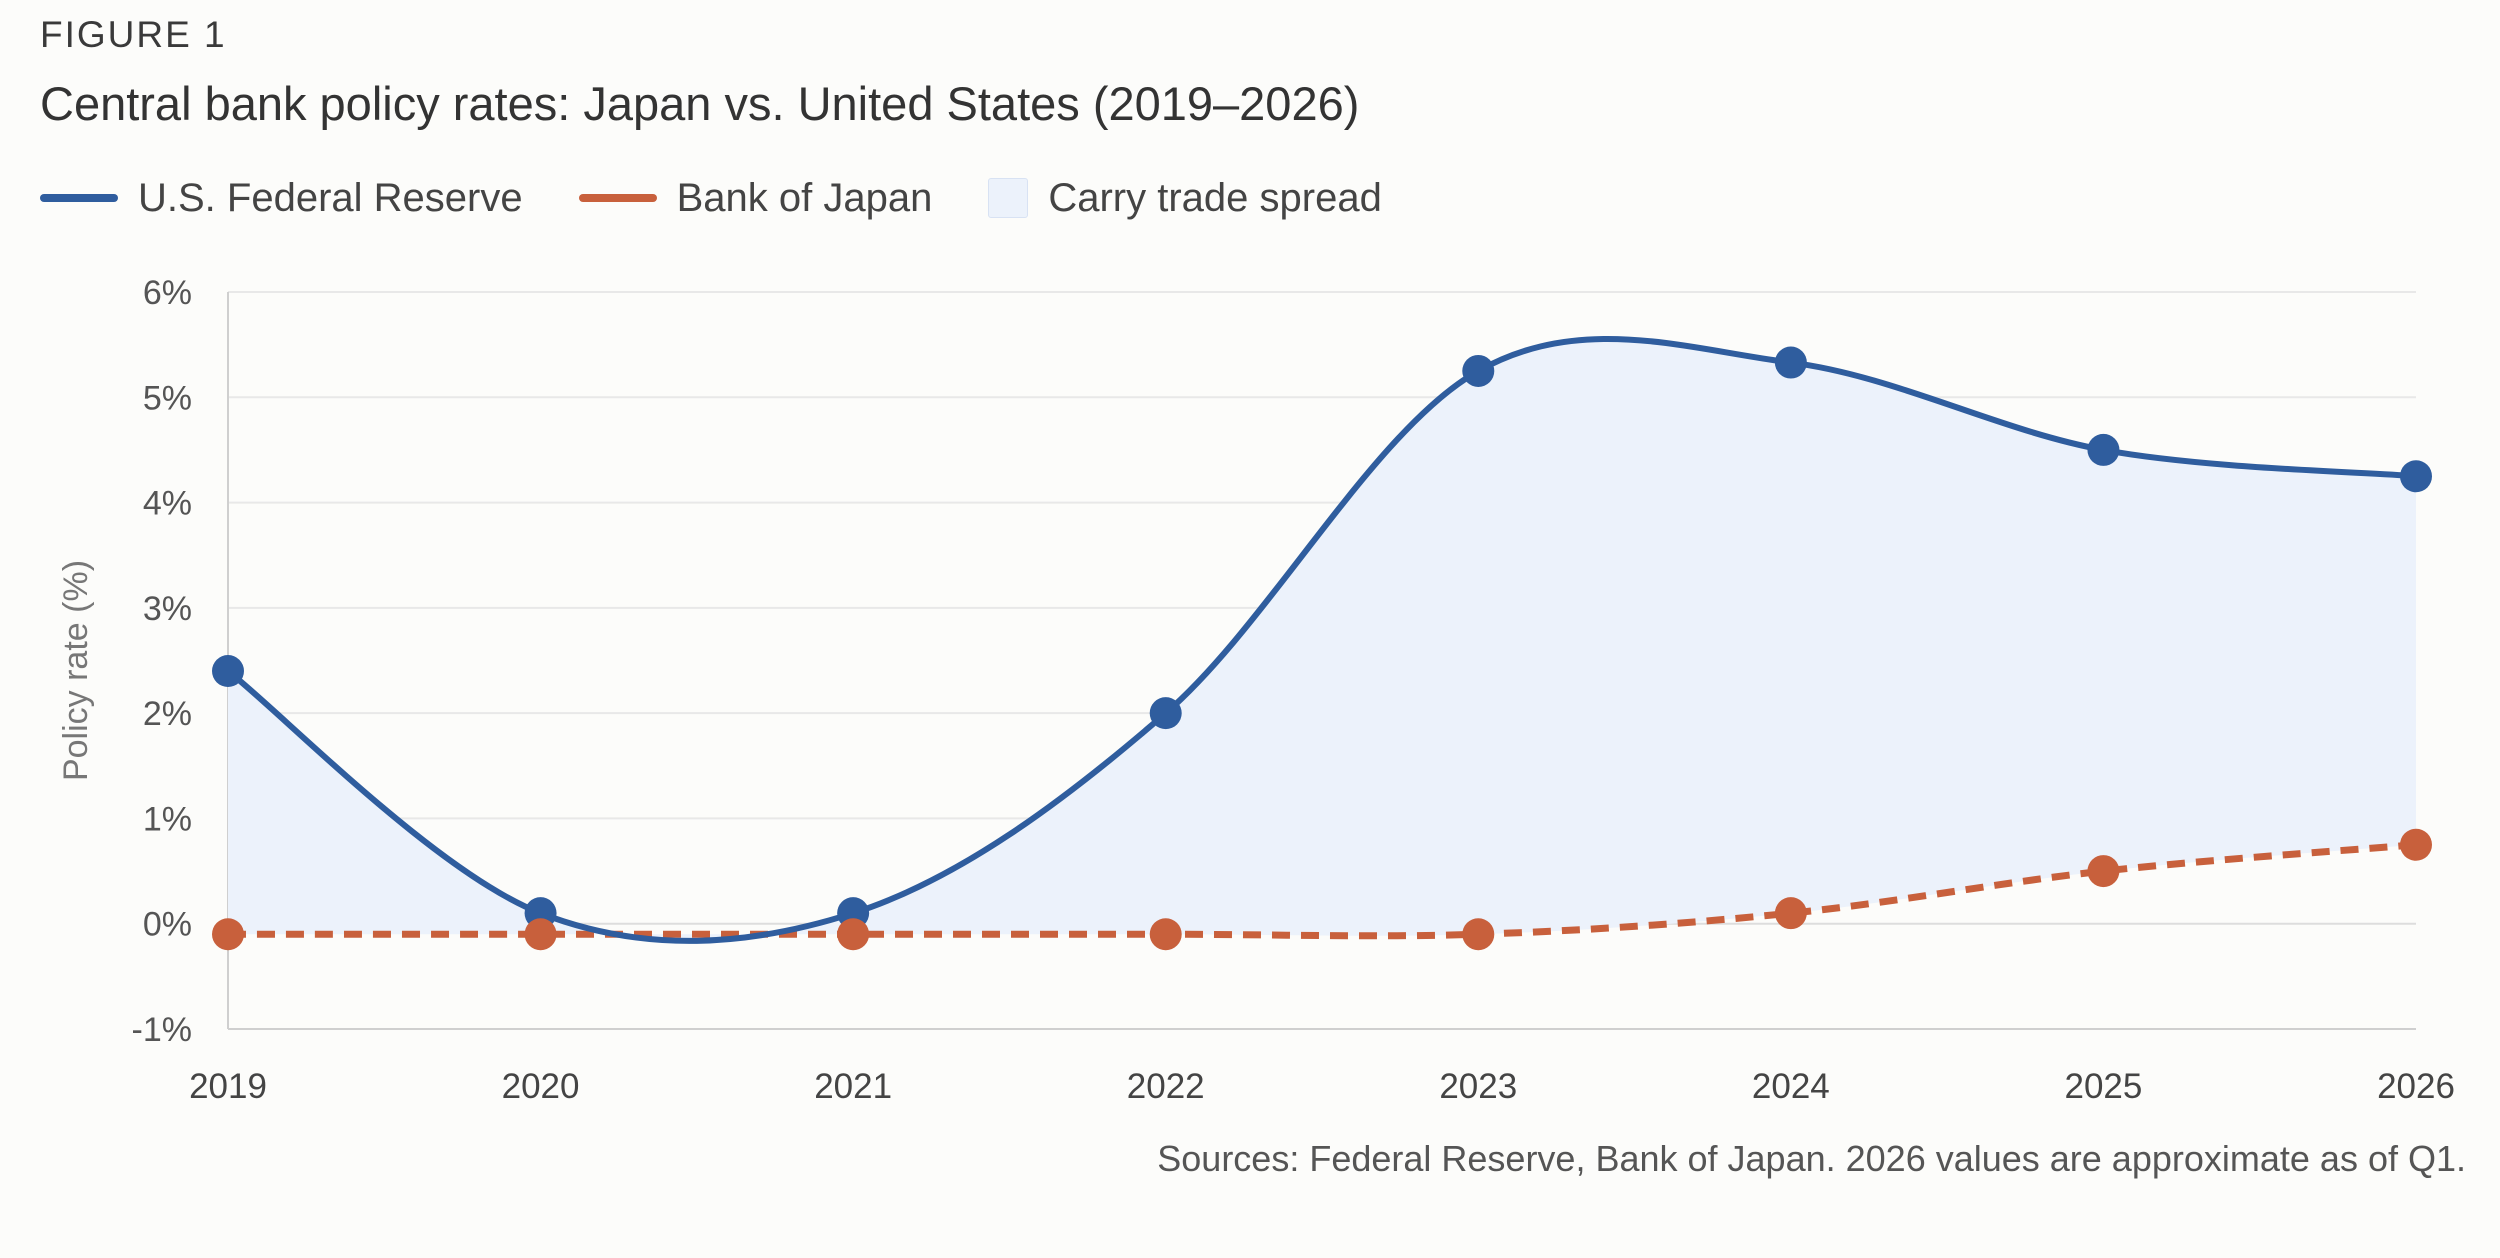 The image size is (2500, 1258). What do you see at coordinates (1478, 1086) in the screenshot?
I see `x-tick-label: 2023` at bounding box center [1478, 1086].